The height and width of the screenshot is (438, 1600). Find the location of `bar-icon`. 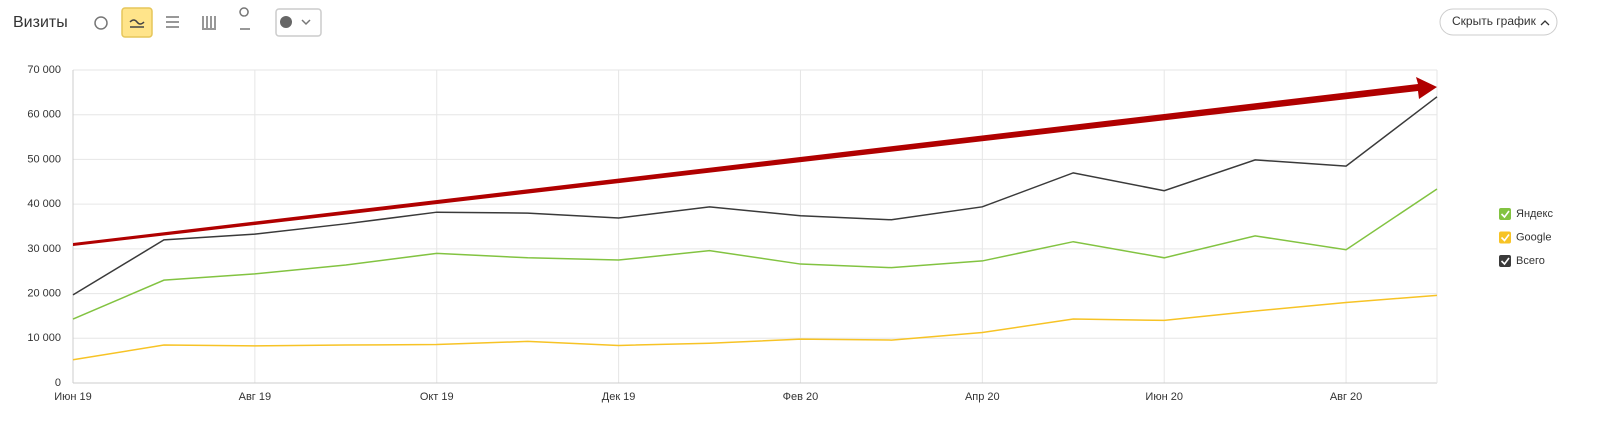

bar-icon is located at coordinates (209, 23).